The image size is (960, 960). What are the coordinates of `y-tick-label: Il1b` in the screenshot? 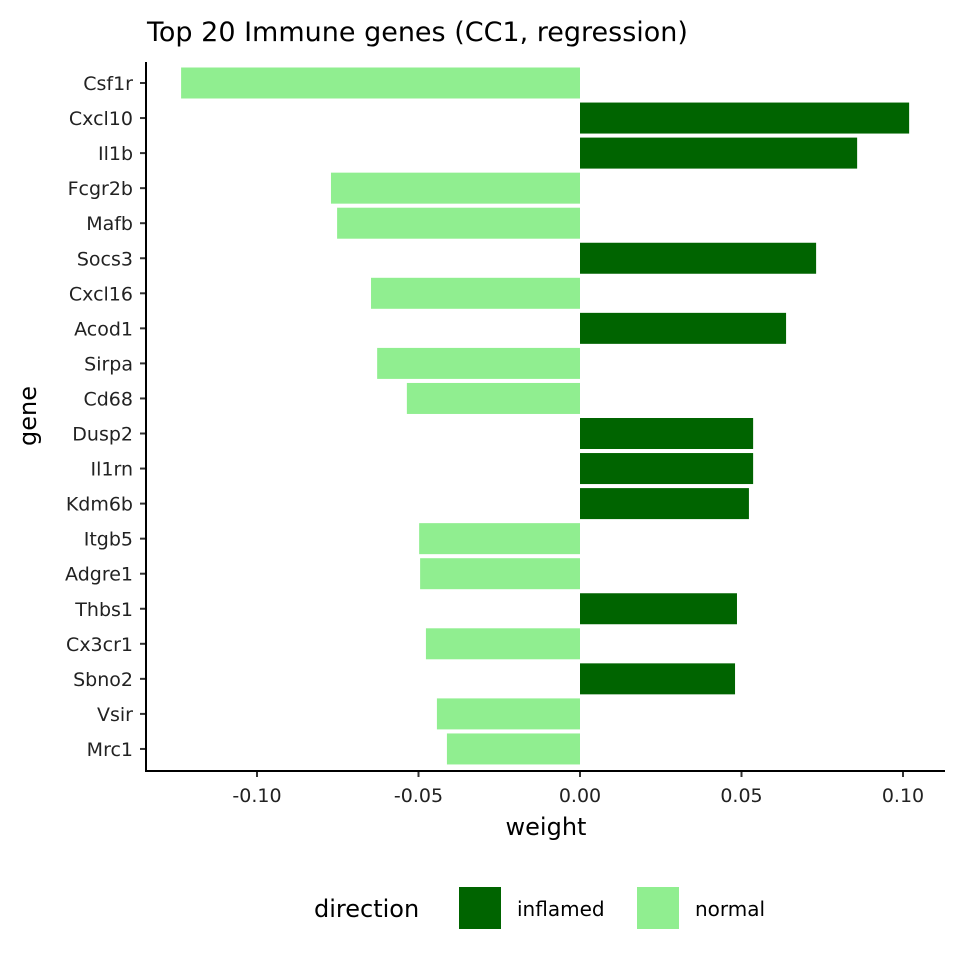 It's located at (115, 154).